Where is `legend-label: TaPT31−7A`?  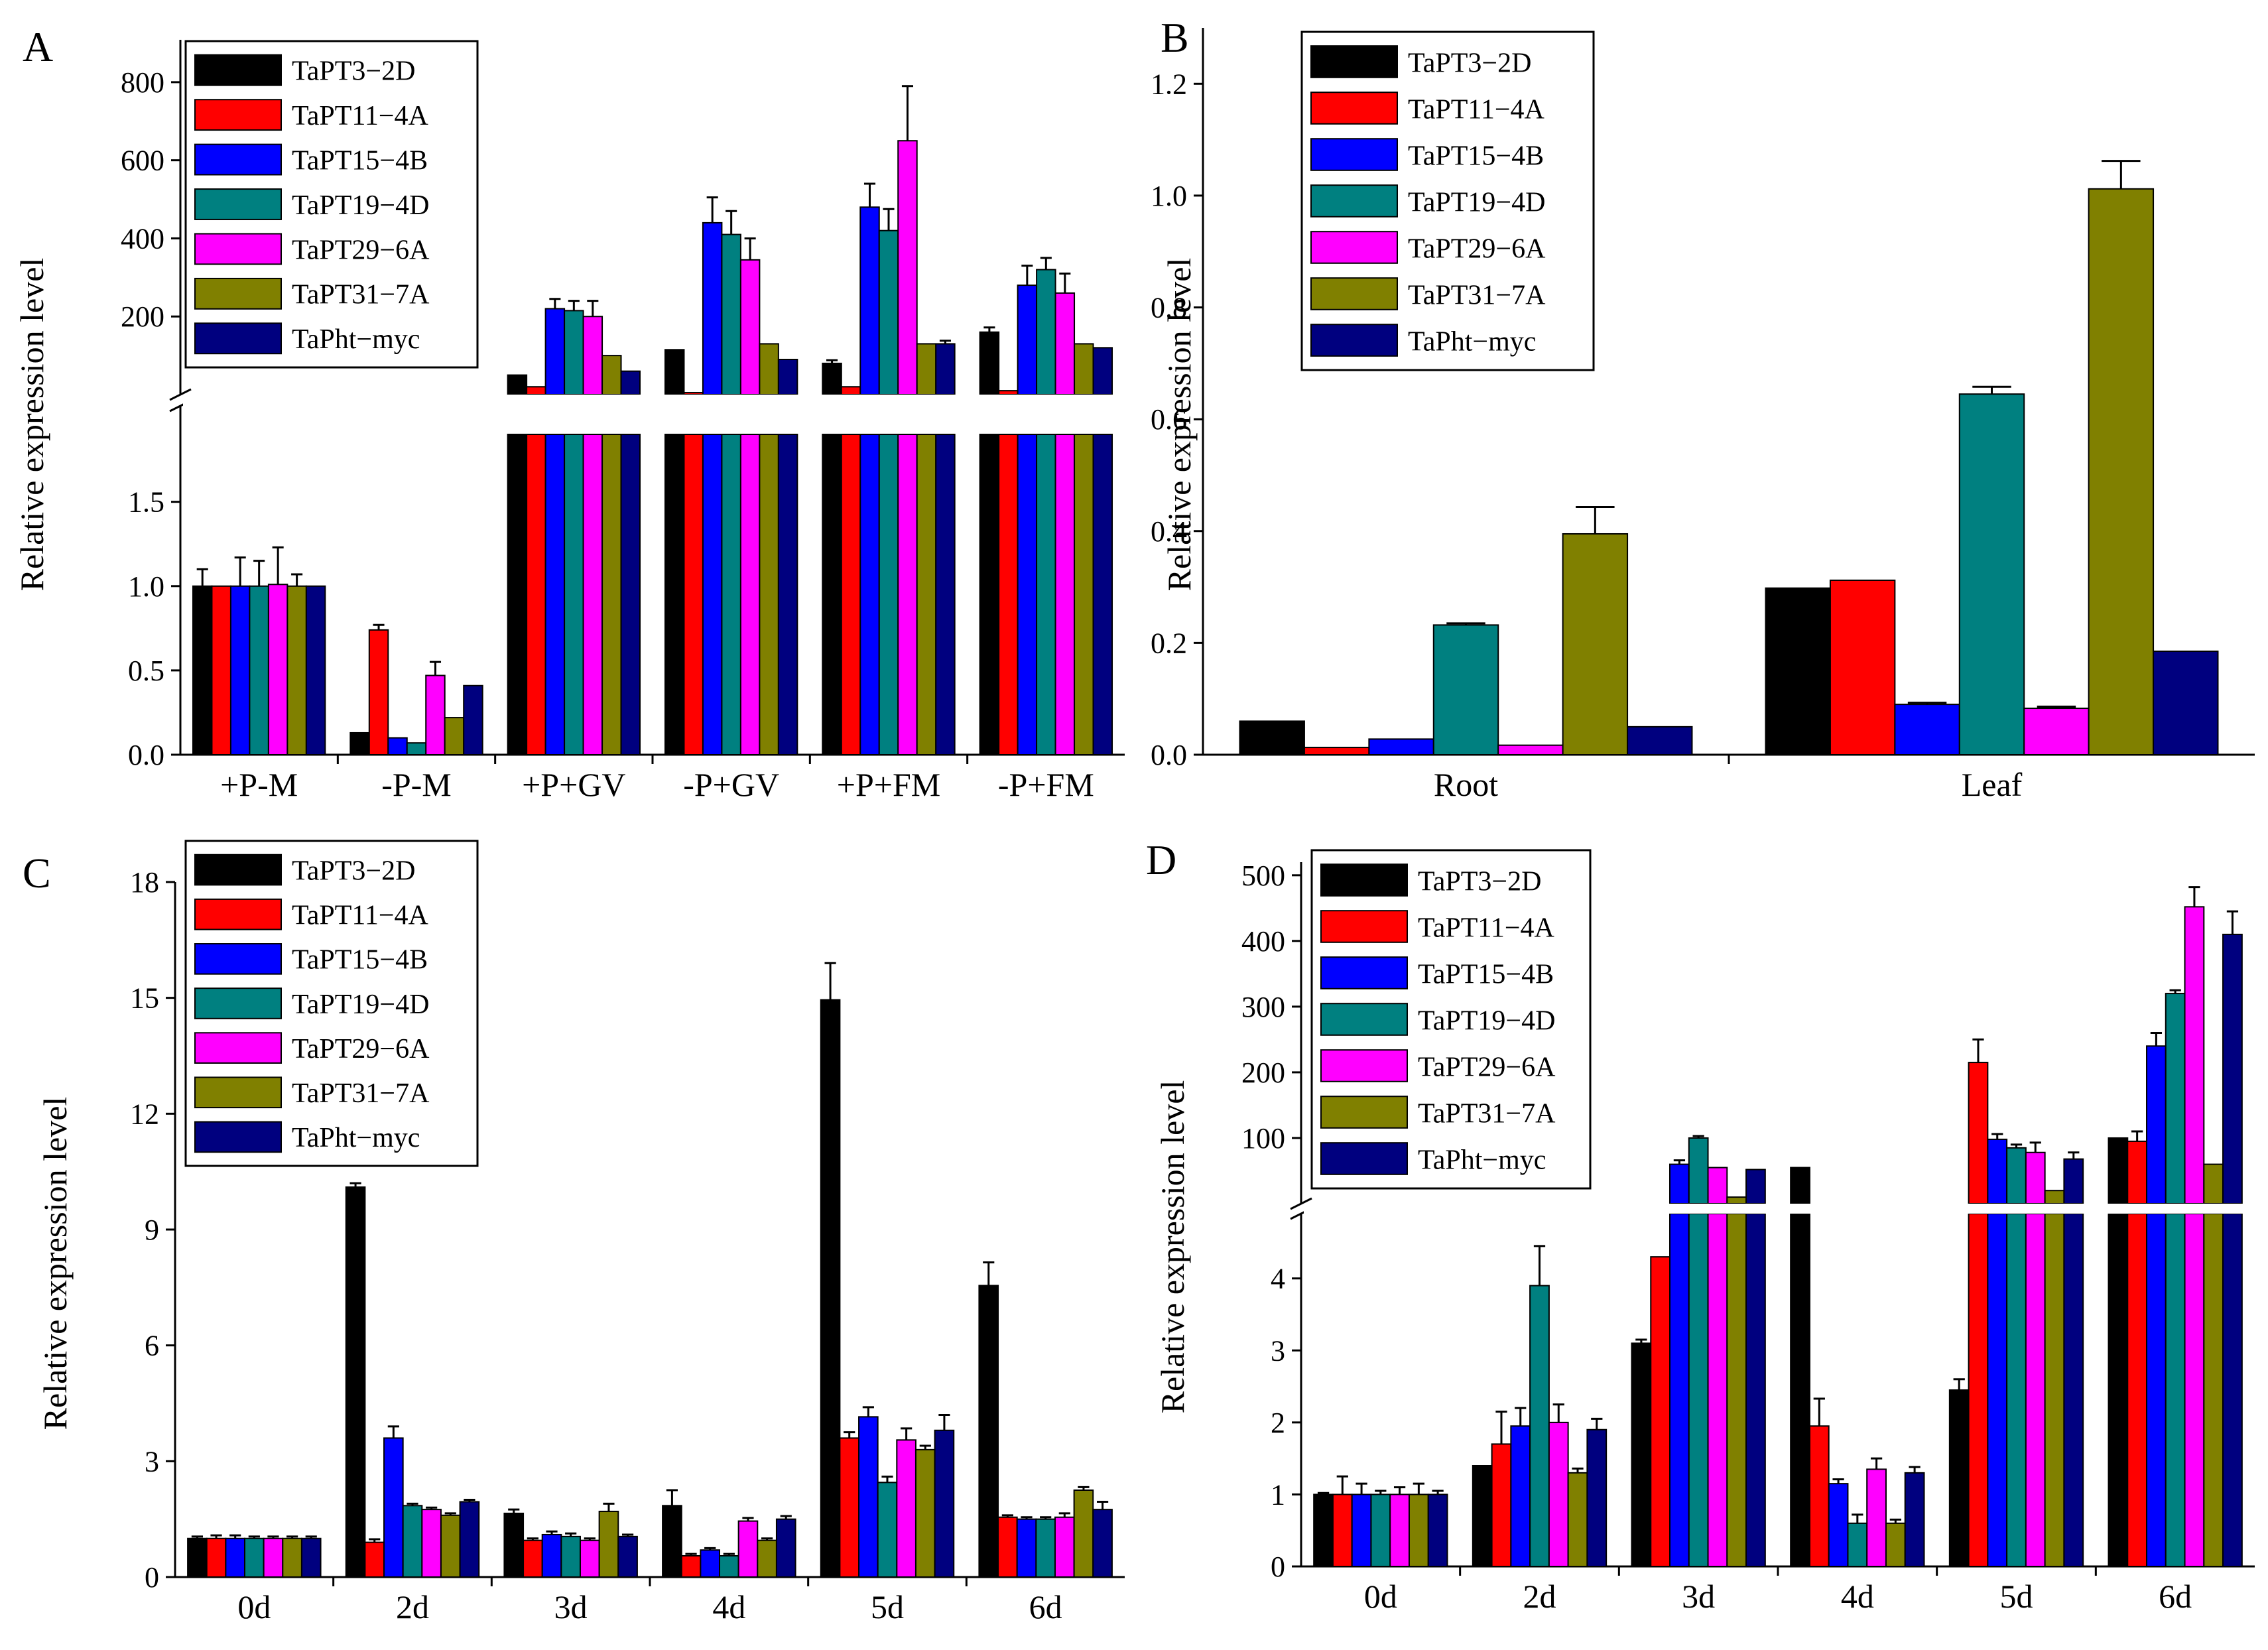 legend-label: TaPT31−7A is located at coordinates (361, 295).